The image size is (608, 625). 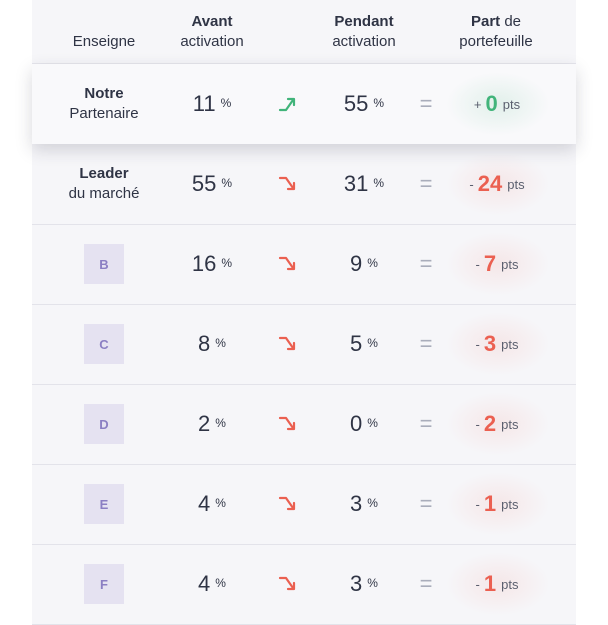 What do you see at coordinates (304, 504) in the screenshot?
I see `table-row: E 4% 3% = - 1 pts` at bounding box center [304, 504].